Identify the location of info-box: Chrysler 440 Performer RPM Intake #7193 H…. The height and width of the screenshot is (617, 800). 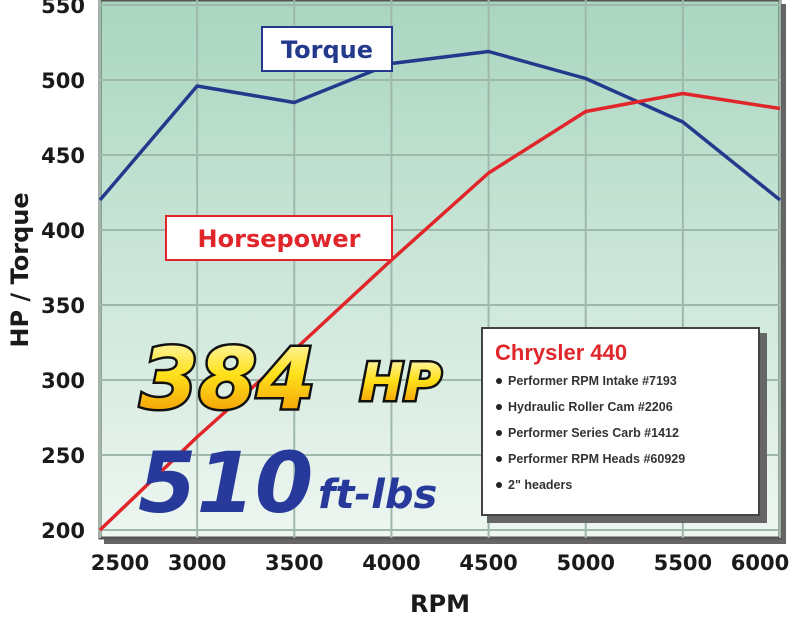
(624, 425).